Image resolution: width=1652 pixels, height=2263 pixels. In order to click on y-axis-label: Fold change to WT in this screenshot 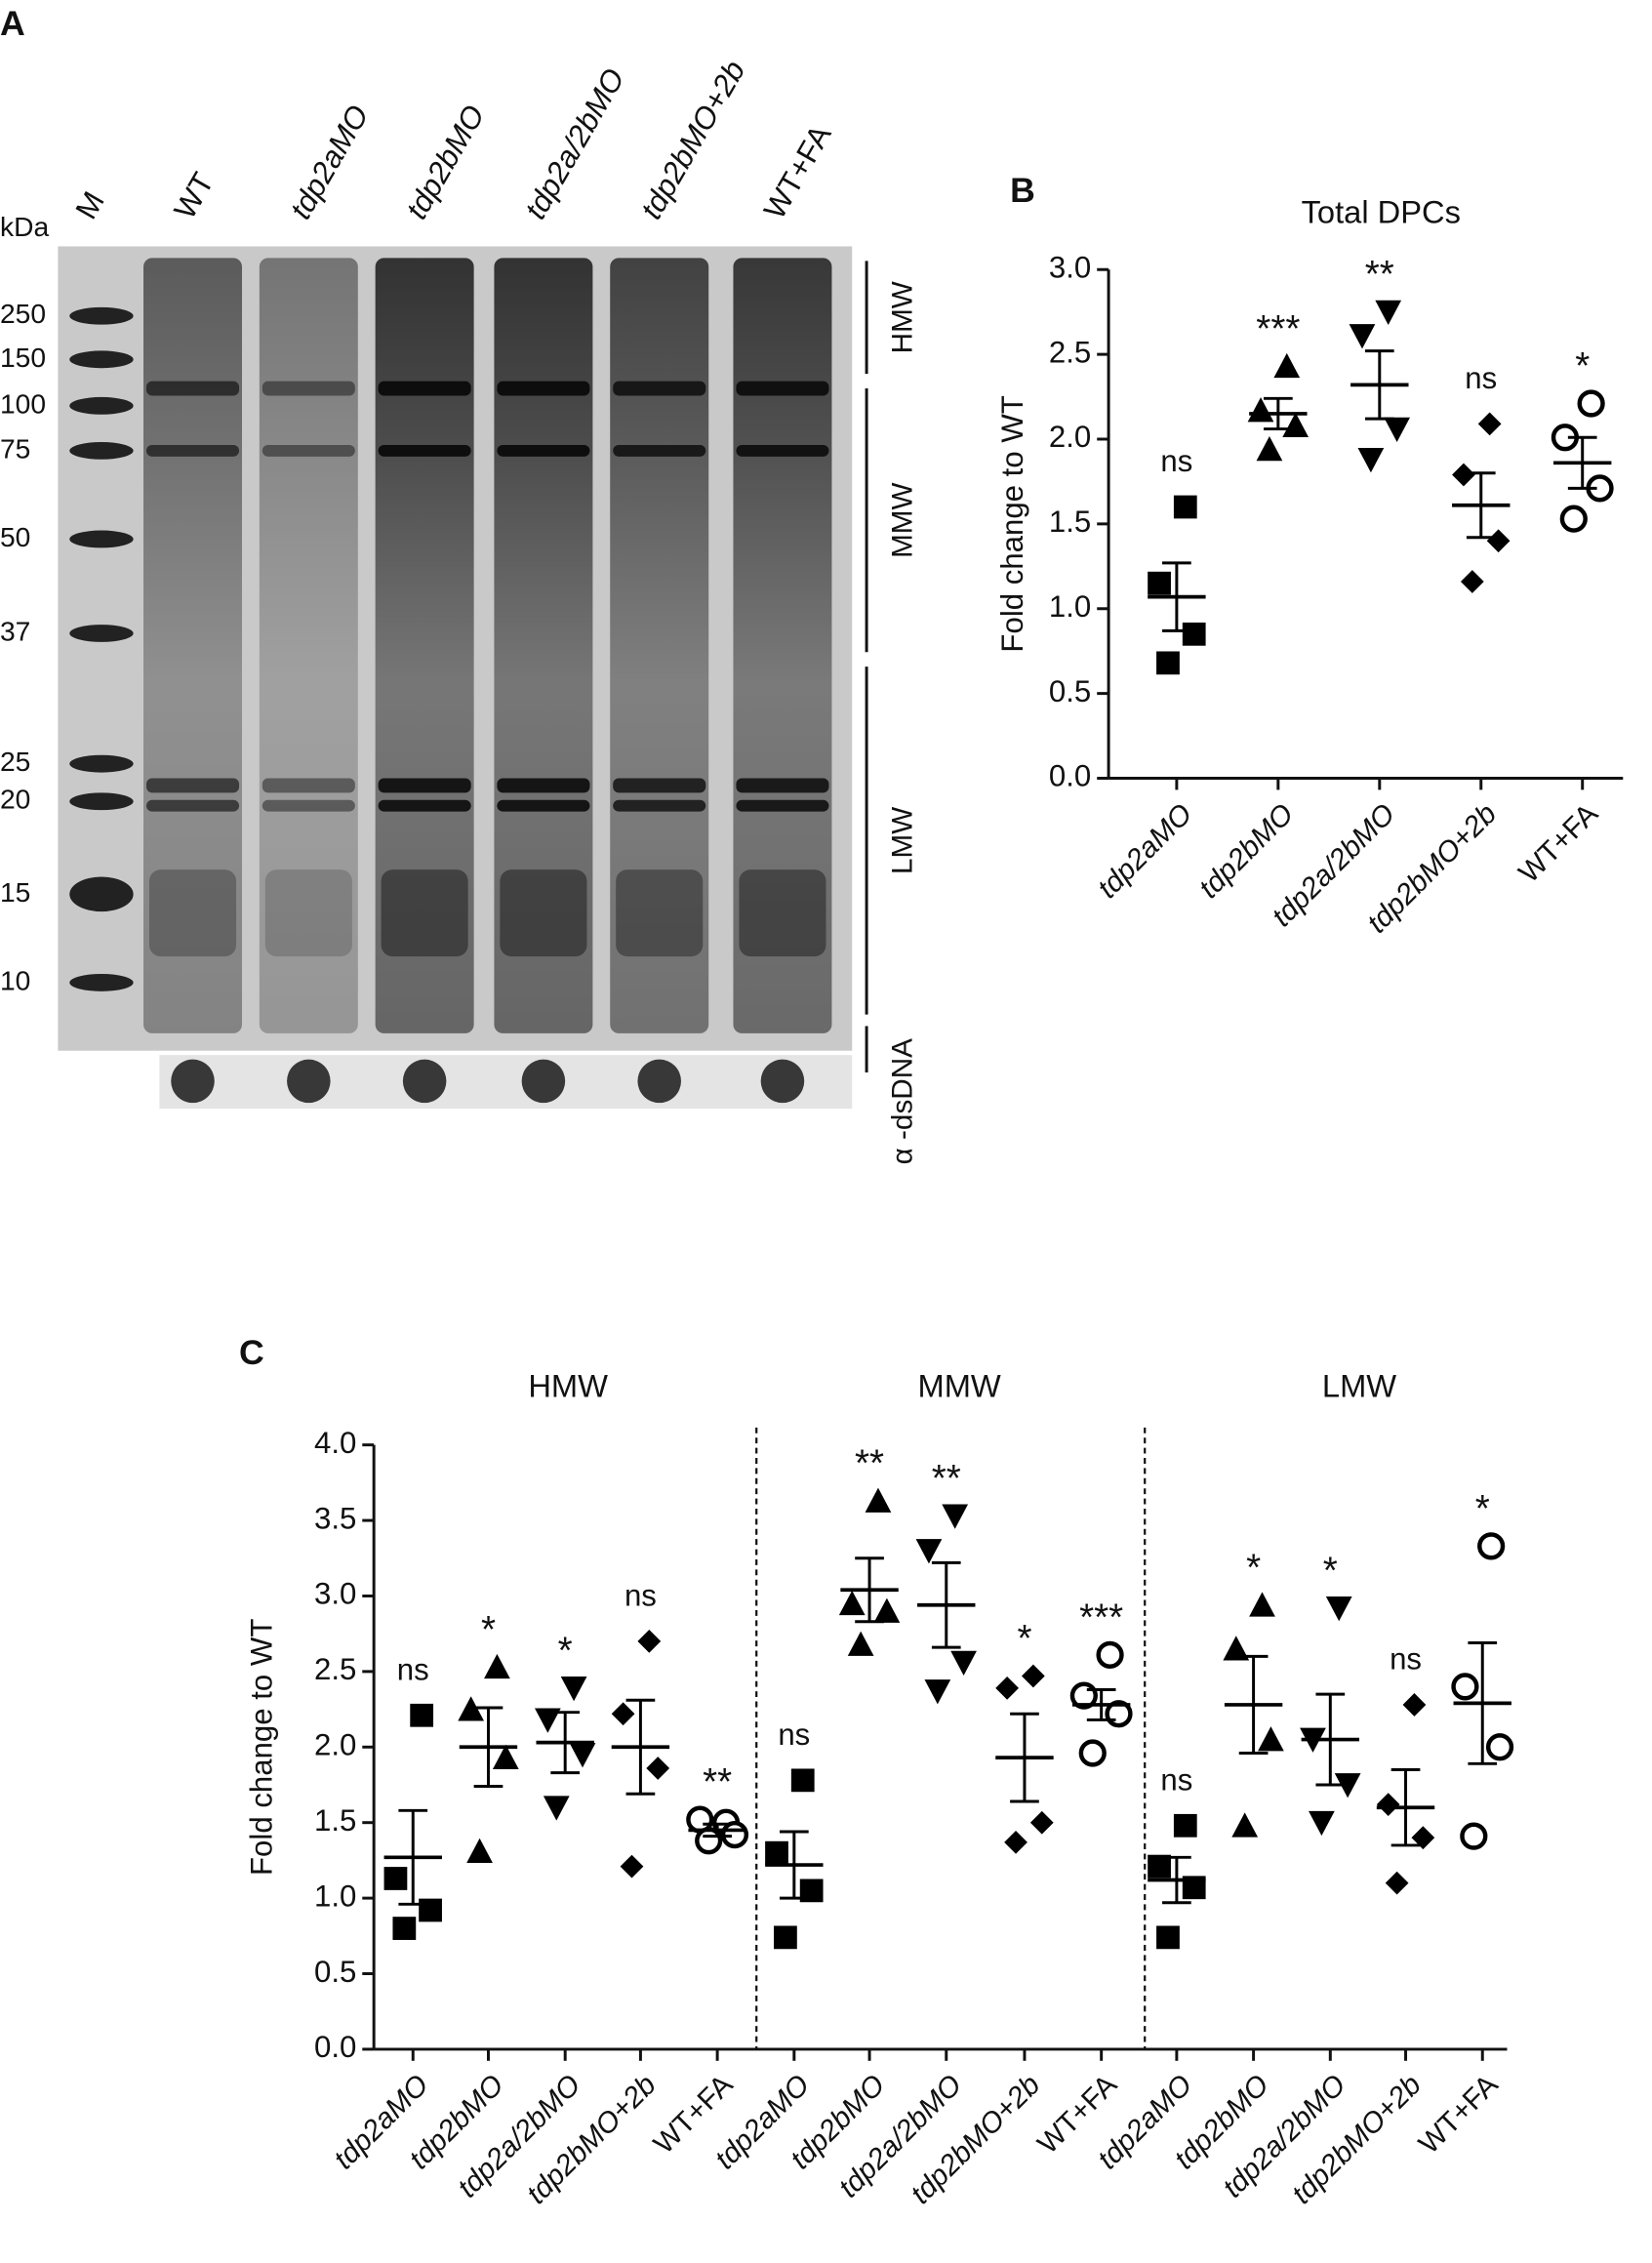, I will do `click(262, 1747)`.